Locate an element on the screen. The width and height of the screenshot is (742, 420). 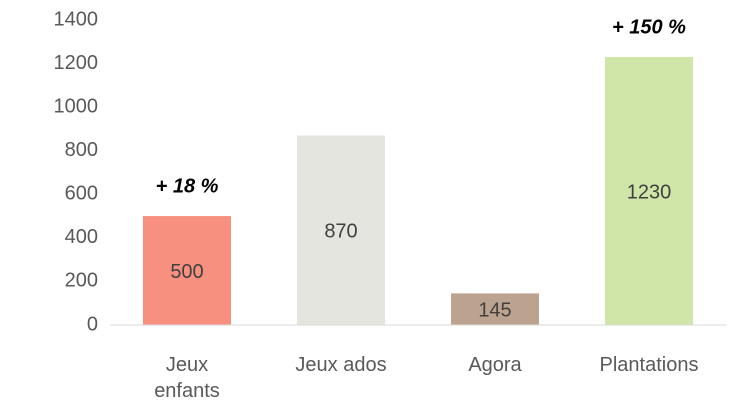
x-tick-label: Plantations is located at coordinates (649, 365).